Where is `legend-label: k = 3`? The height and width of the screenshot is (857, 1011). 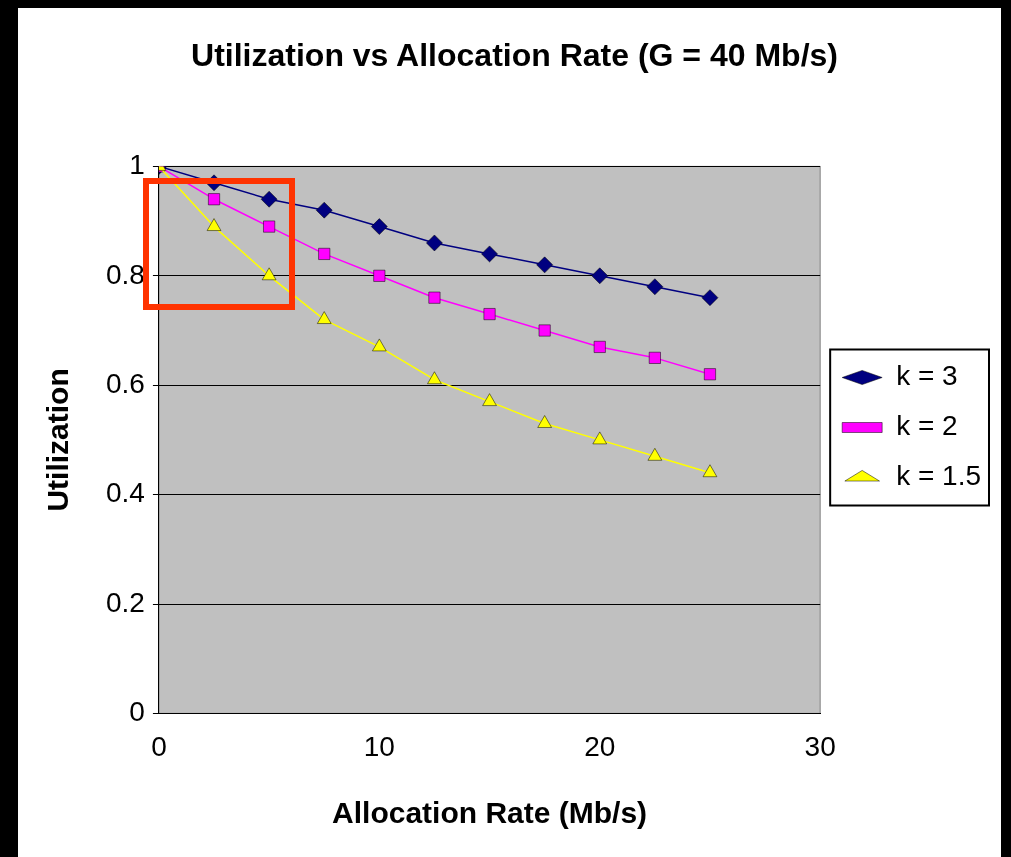 legend-label: k = 3 is located at coordinates (927, 376).